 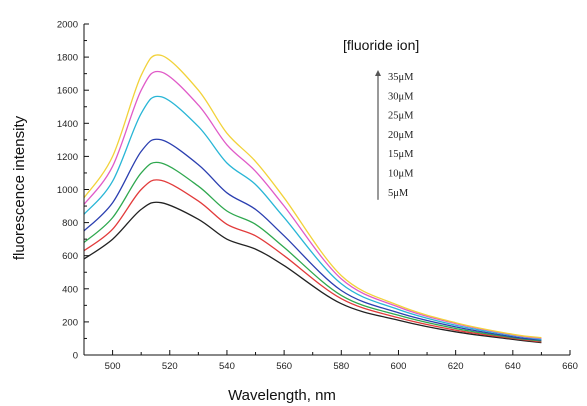 I want to click on x-tick-label: 660, so click(x=570, y=366).